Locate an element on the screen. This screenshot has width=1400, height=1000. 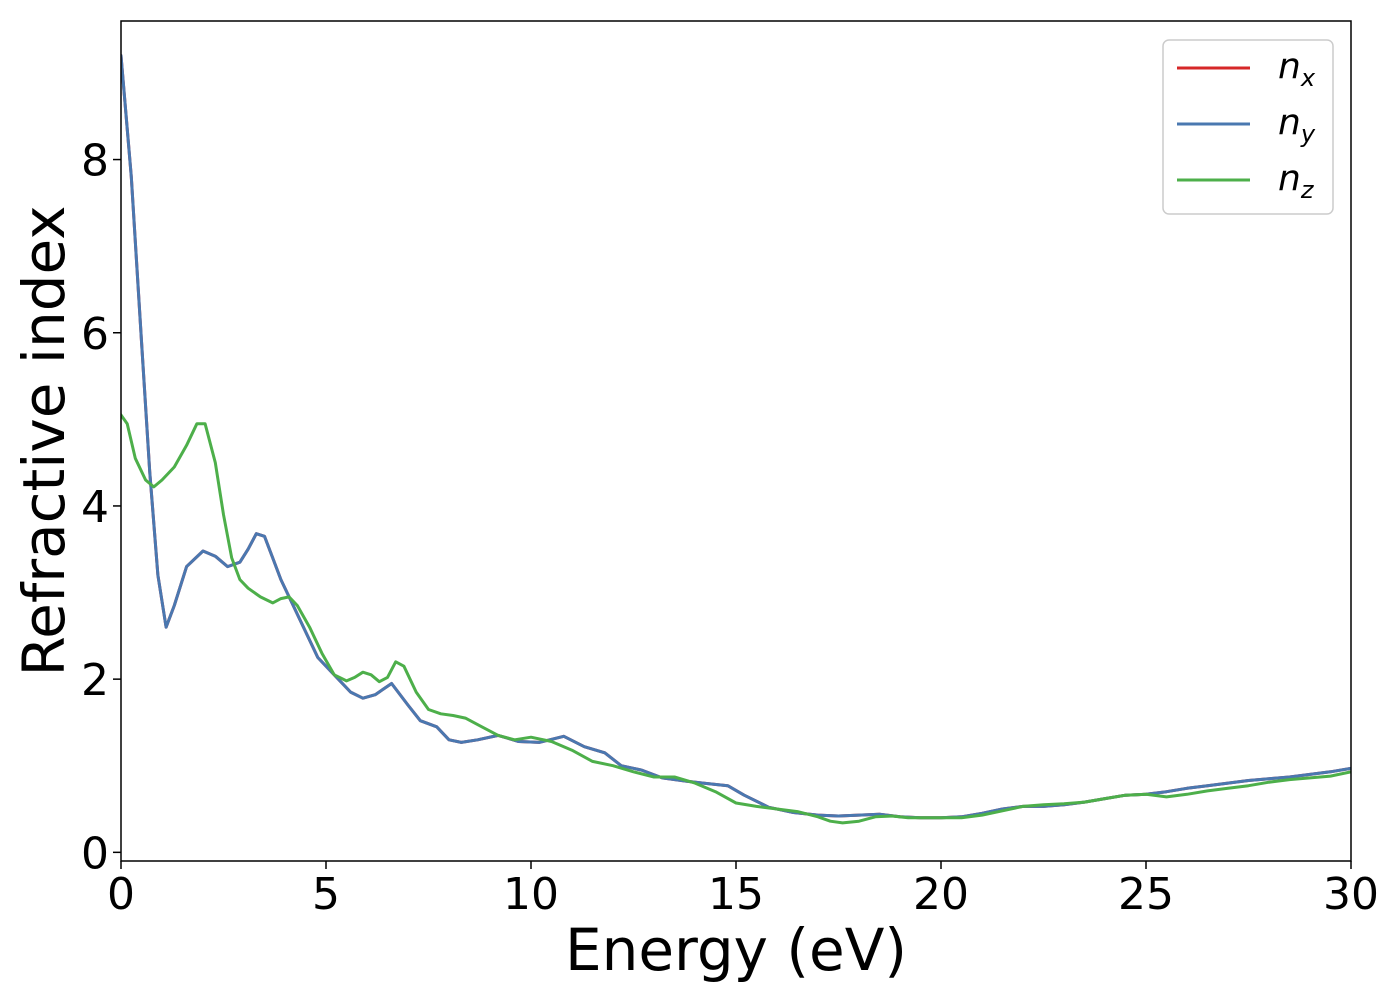
y-tick-label: 4 is located at coordinates (95, 507).